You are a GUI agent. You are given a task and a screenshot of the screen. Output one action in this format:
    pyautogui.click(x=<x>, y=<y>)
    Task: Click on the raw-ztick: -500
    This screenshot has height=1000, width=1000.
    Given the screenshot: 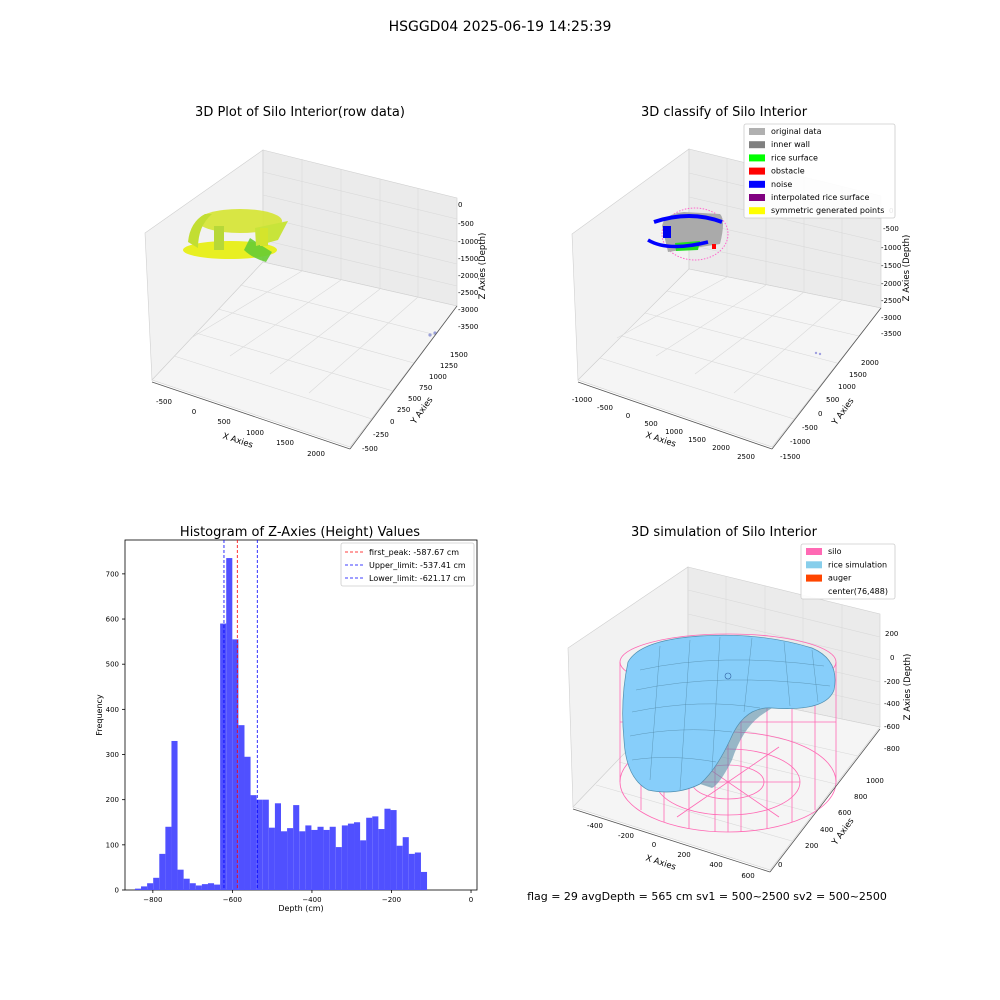 What is the action you would take?
    pyautogui.click(x=466, y=224)
    